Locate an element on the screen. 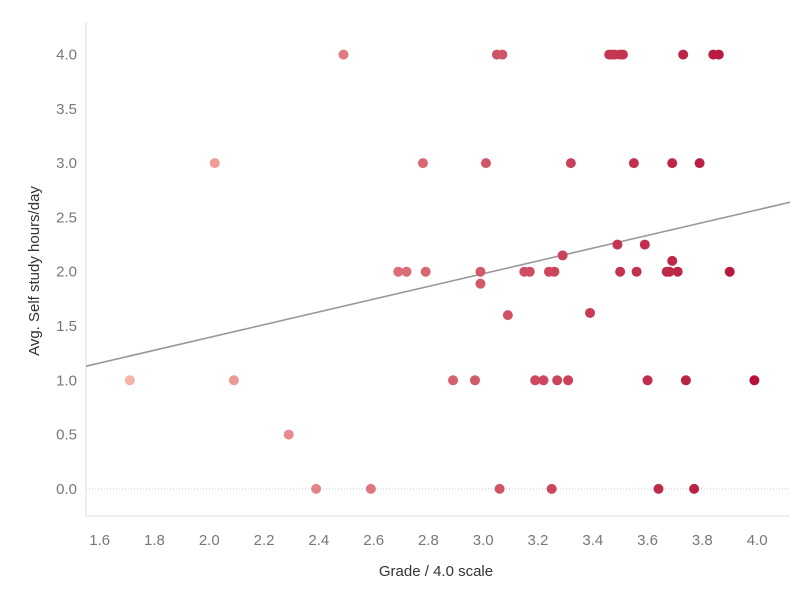 This screenshot has width=800, height=600. x-tick-label: 3.2 is located at coordinates (538, 540).